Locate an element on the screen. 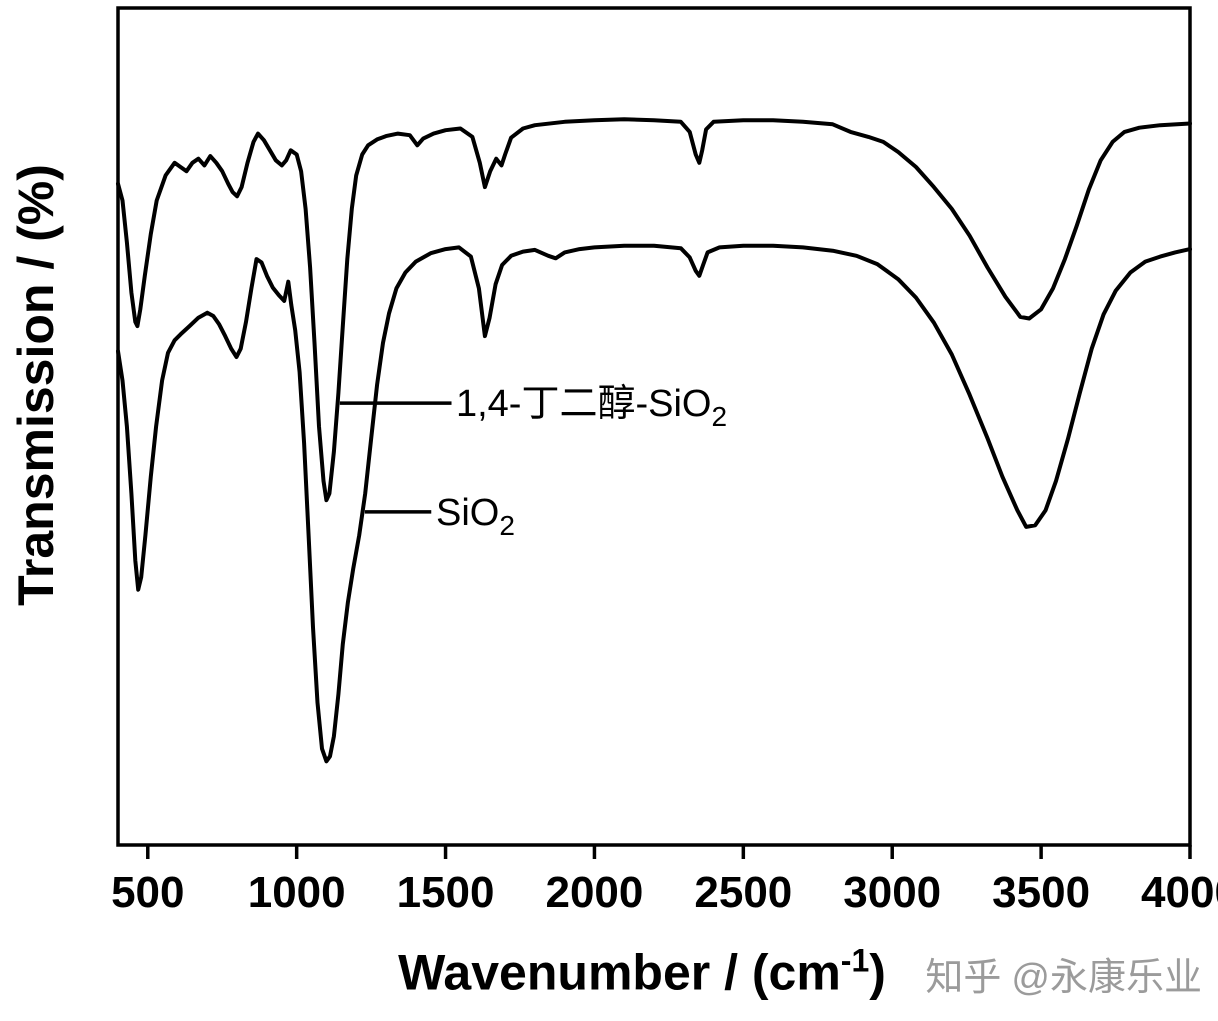  x-axis-label: Wavenumber / (cm-1) is located at coordinates (642, 972).